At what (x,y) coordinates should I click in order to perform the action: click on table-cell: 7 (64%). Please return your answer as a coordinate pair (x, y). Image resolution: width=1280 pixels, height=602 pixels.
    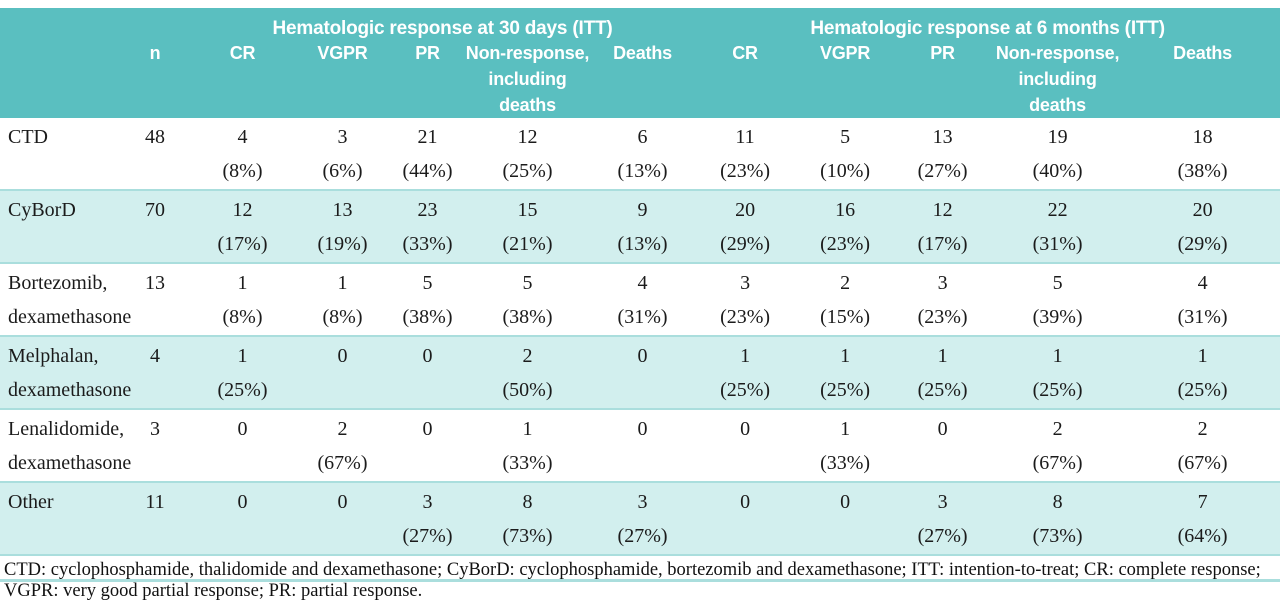
    Looking at the image, I should click on (1202, 518).